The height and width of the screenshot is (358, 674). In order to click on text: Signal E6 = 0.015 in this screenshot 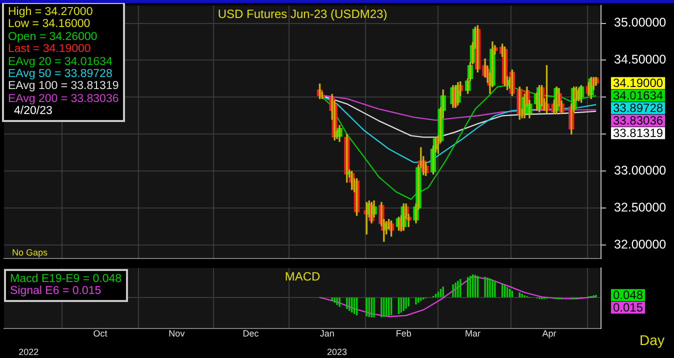, I will do `click(56, 291)`.